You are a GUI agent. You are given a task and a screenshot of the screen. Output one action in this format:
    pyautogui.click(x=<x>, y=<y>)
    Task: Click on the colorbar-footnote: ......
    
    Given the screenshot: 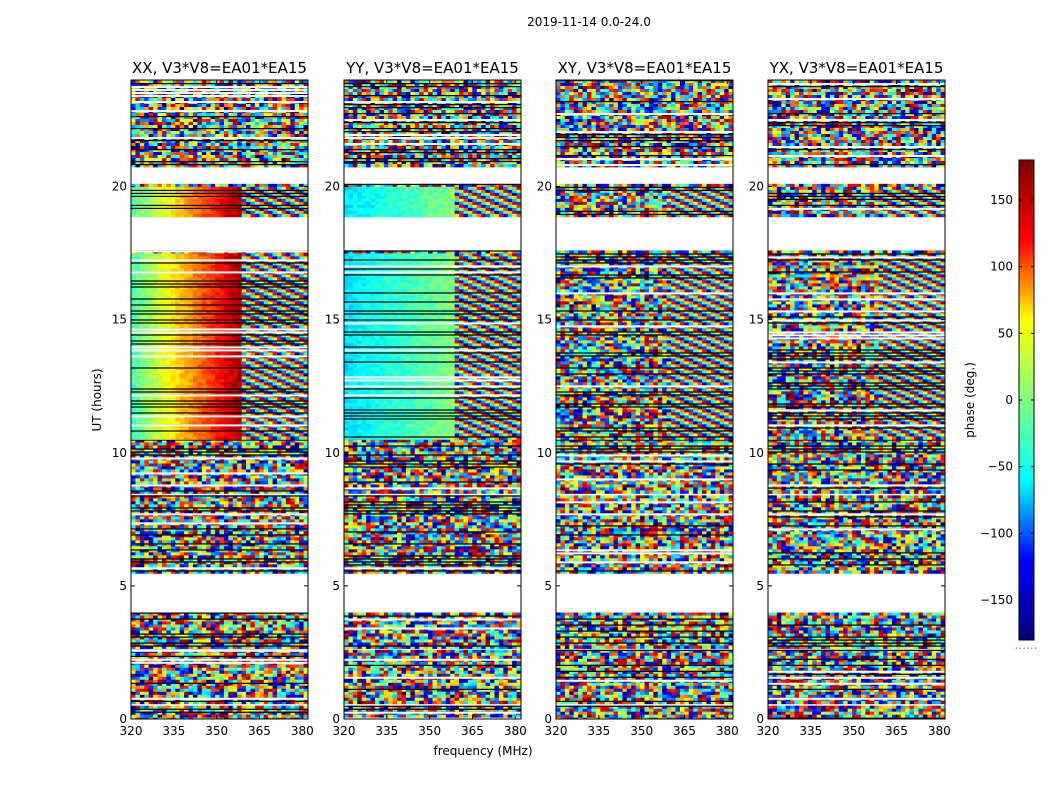 What is the action you would take?
    pyautogui.click(x=1026, y=645)
    